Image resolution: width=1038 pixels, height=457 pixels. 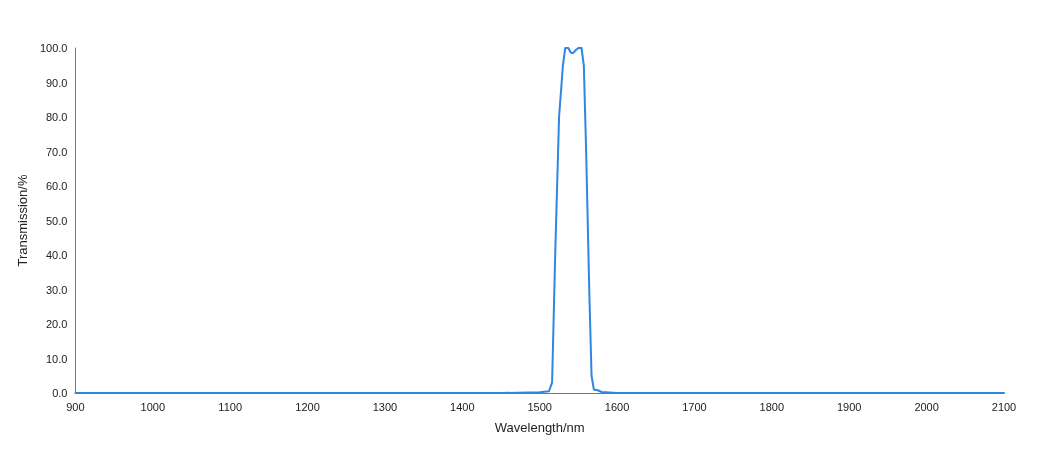 What do you see at coordinates (57, 82) in the screenshot?
I see `y-tick-label: 90.0` at bounding box center [57, 82].